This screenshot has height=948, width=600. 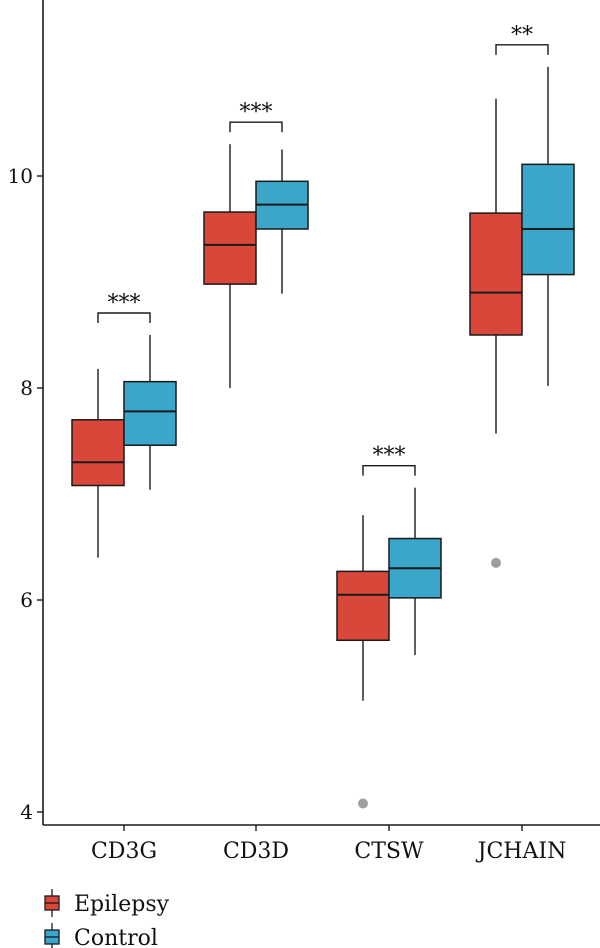 I want to click on box-epilepsy-jchain, so click(x=496, y=333).